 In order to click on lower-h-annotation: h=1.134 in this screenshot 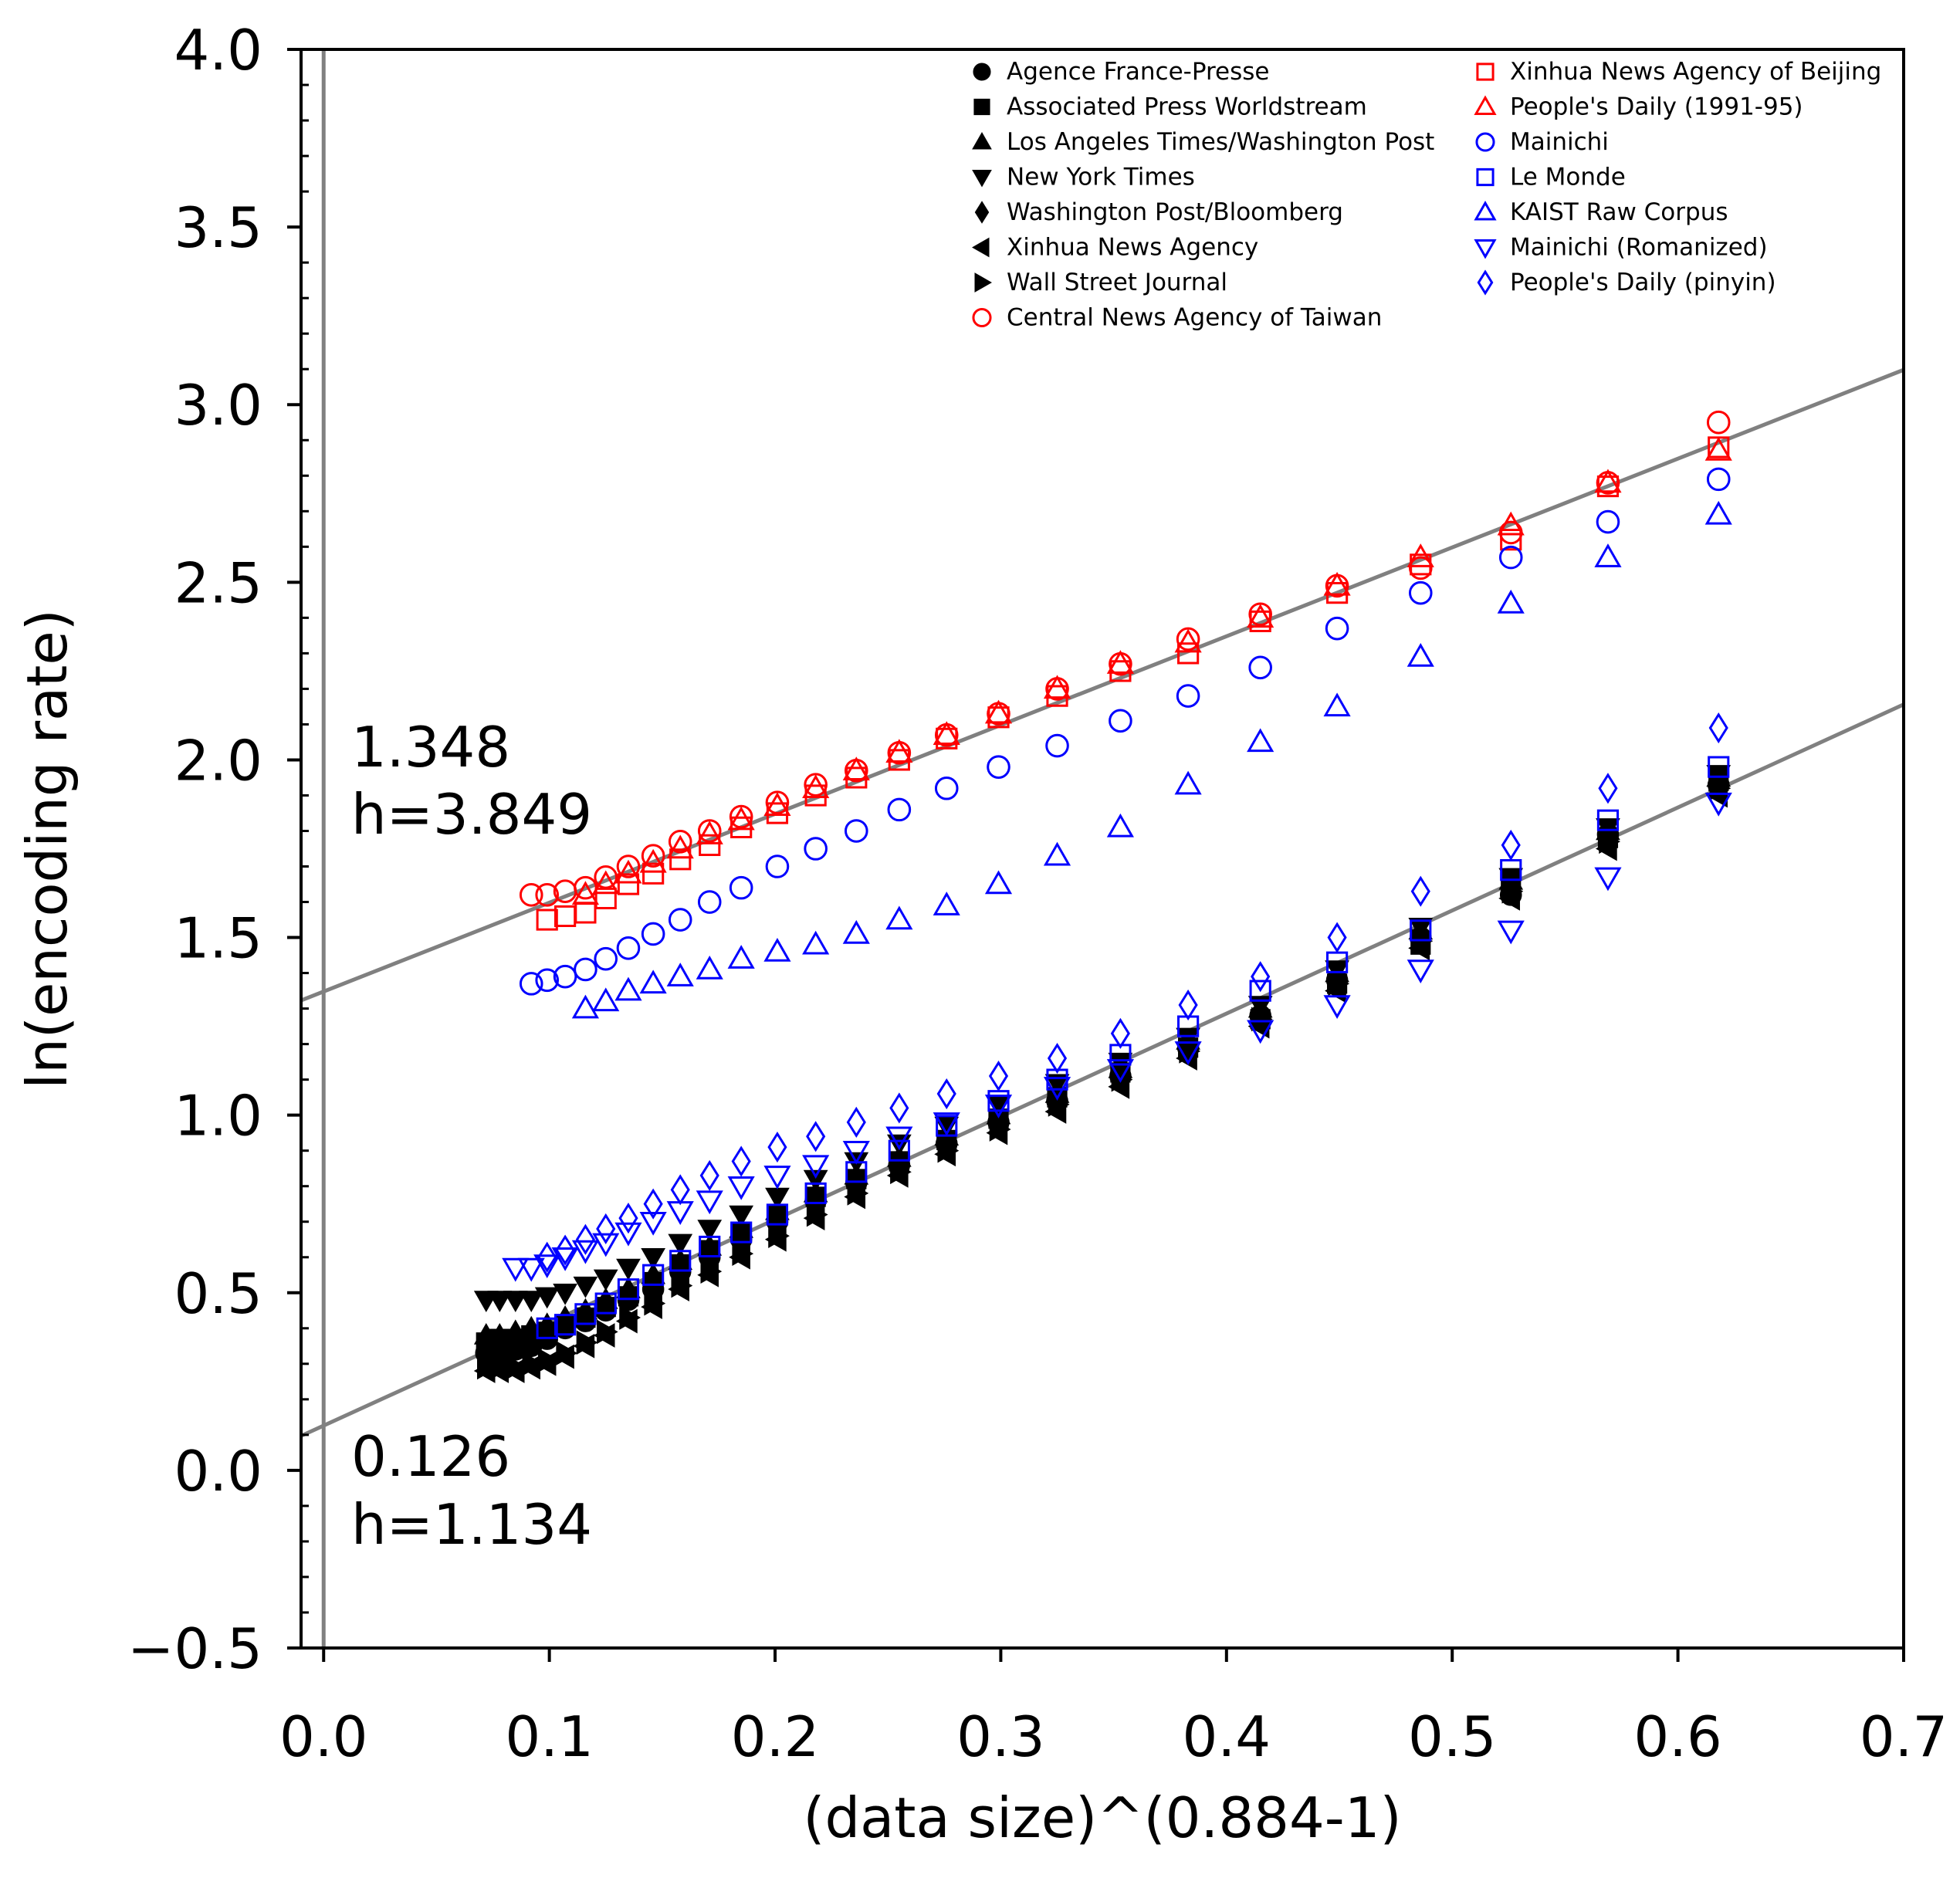, I will do `click(471, 1524)`.